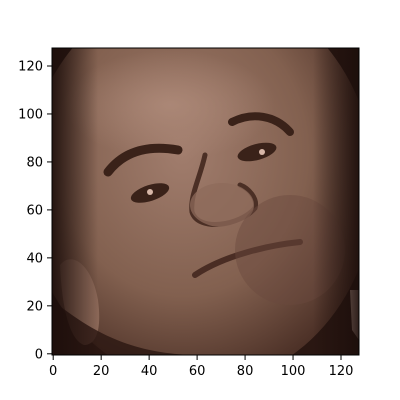 Image resolution: width=400 pixels, height=400 pixels. What do you see at coordinates (30, 66) in the screenshot?
I see `y-tick-label: 120` at bounding box center [30, 66].